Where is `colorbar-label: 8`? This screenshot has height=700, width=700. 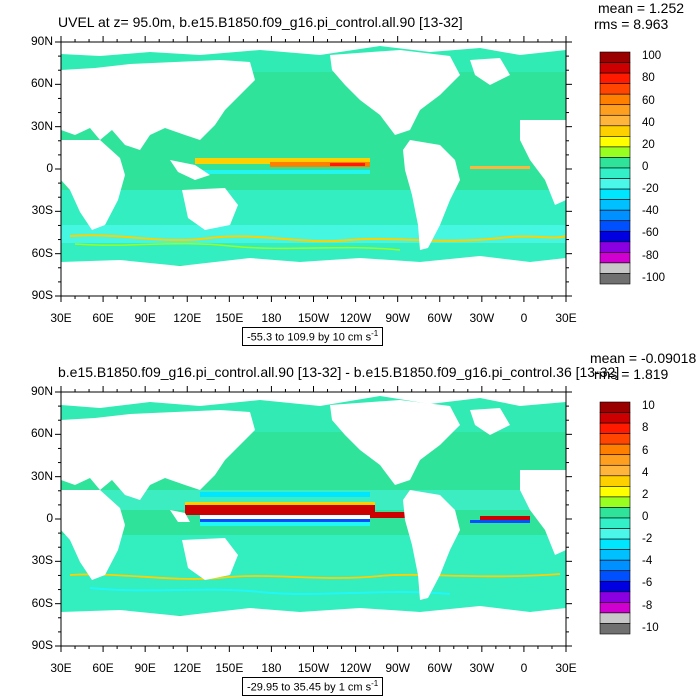 colorbar-label: 8 is located at coordinates (645, 428).